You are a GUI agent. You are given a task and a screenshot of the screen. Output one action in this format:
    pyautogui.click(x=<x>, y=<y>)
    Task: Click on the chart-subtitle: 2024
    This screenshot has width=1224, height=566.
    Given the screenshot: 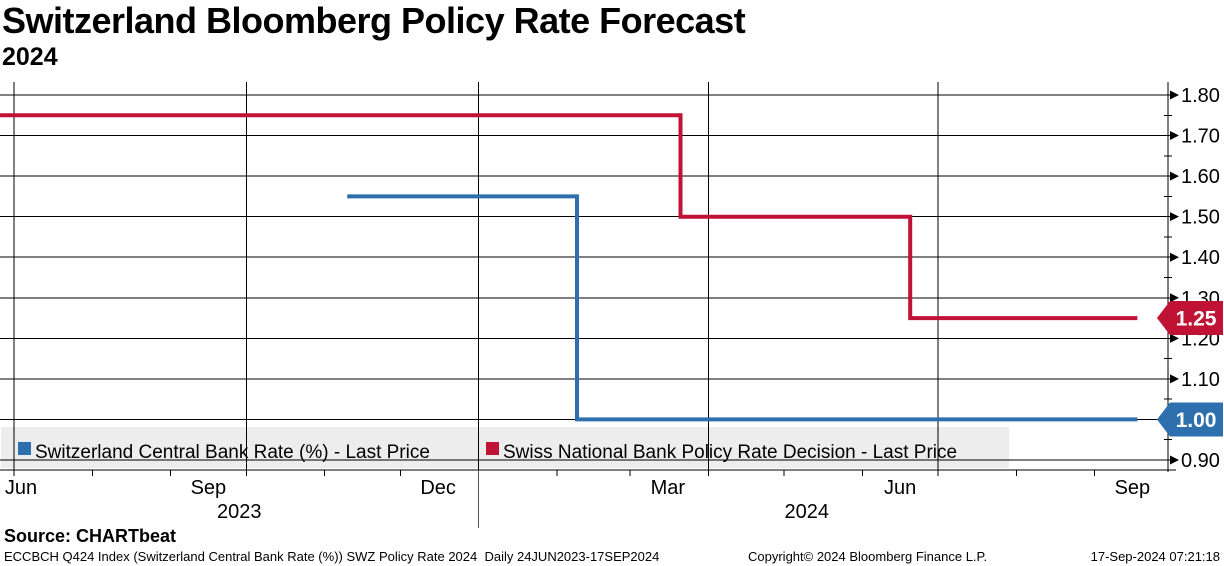 What is the action you would take?
    pyautogui.click(x=30, y=57)
    